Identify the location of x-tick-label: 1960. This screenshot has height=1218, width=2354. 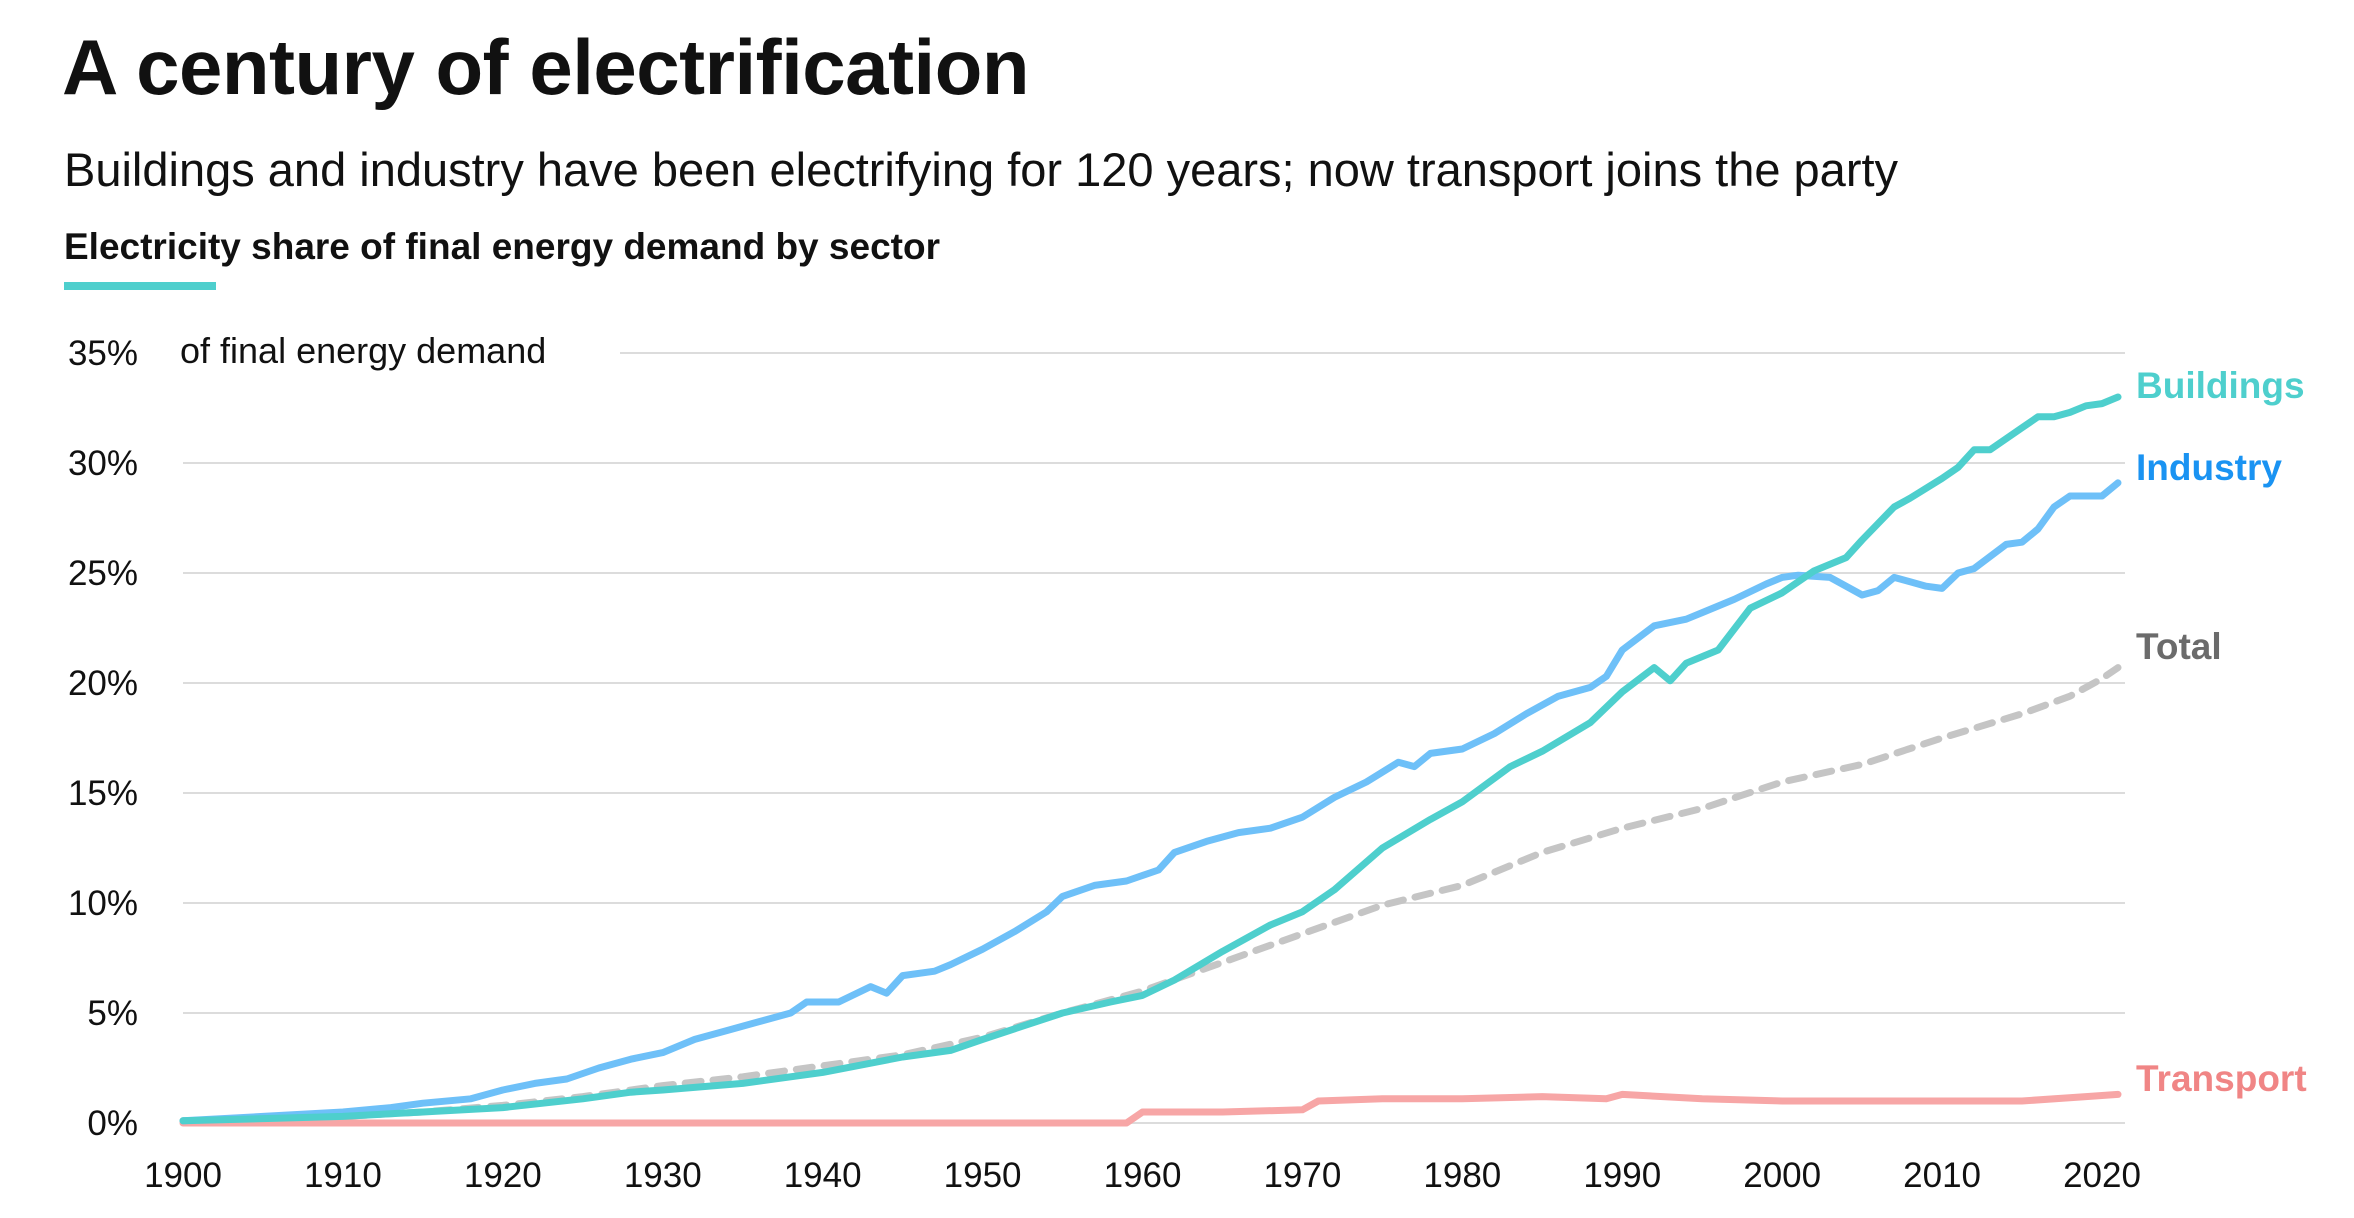
(1143, 1175).